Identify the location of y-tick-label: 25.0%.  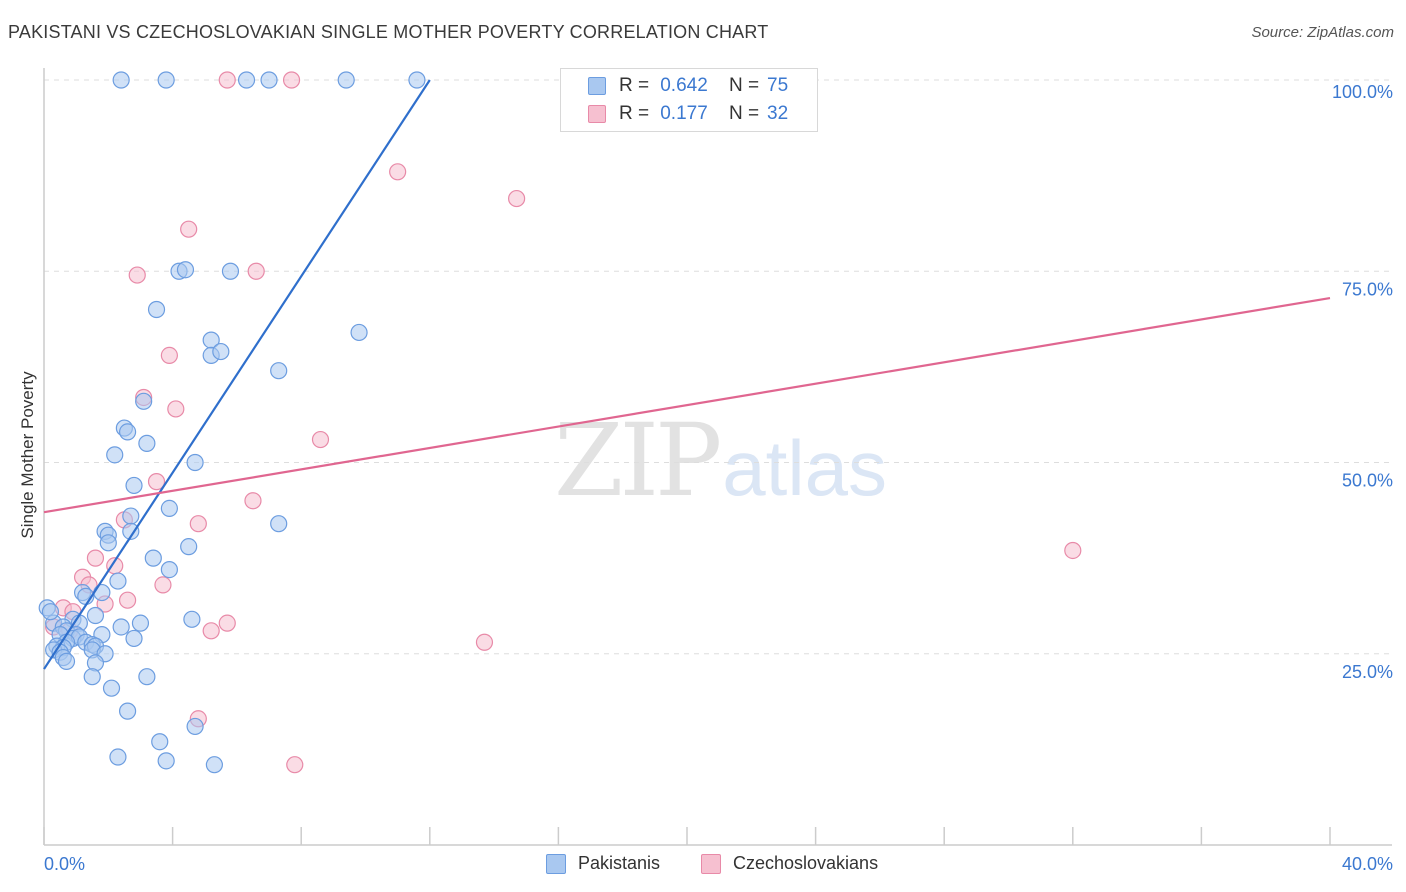
(1367, 672).